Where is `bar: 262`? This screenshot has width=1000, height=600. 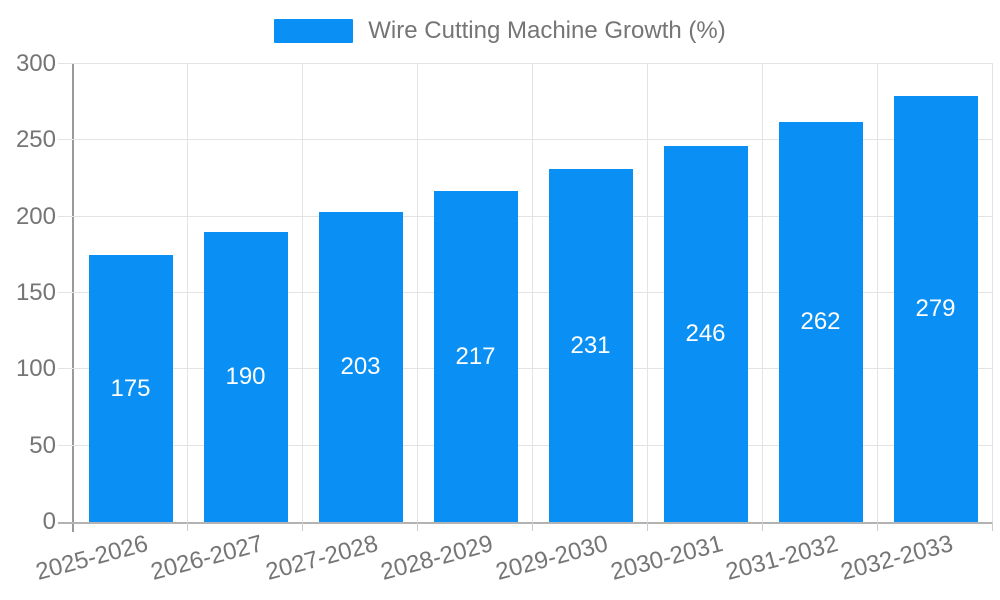 bar: 262 is located at coordinates (820, 322).